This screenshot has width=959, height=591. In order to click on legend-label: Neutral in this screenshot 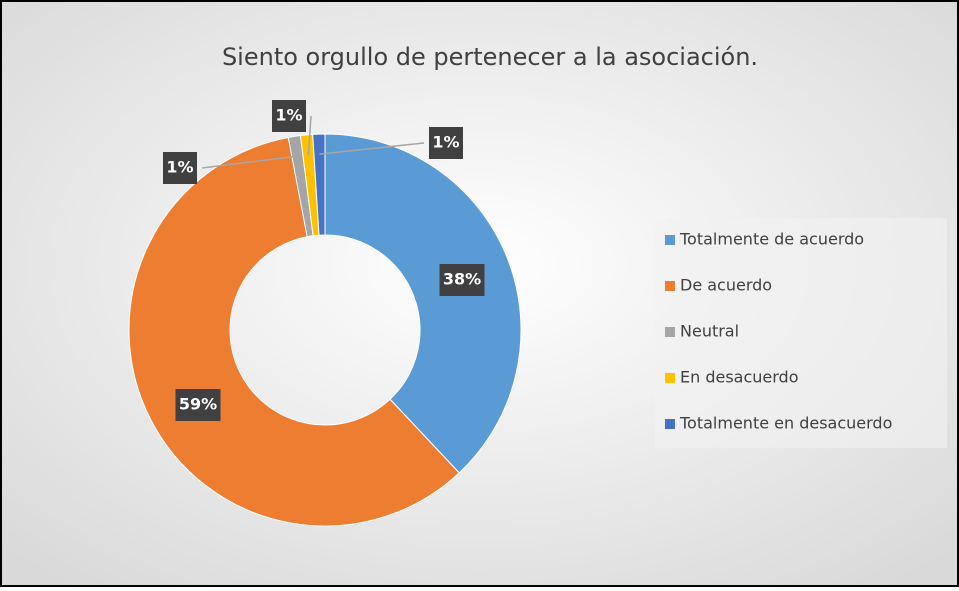, I will do `click(709, 331)`.